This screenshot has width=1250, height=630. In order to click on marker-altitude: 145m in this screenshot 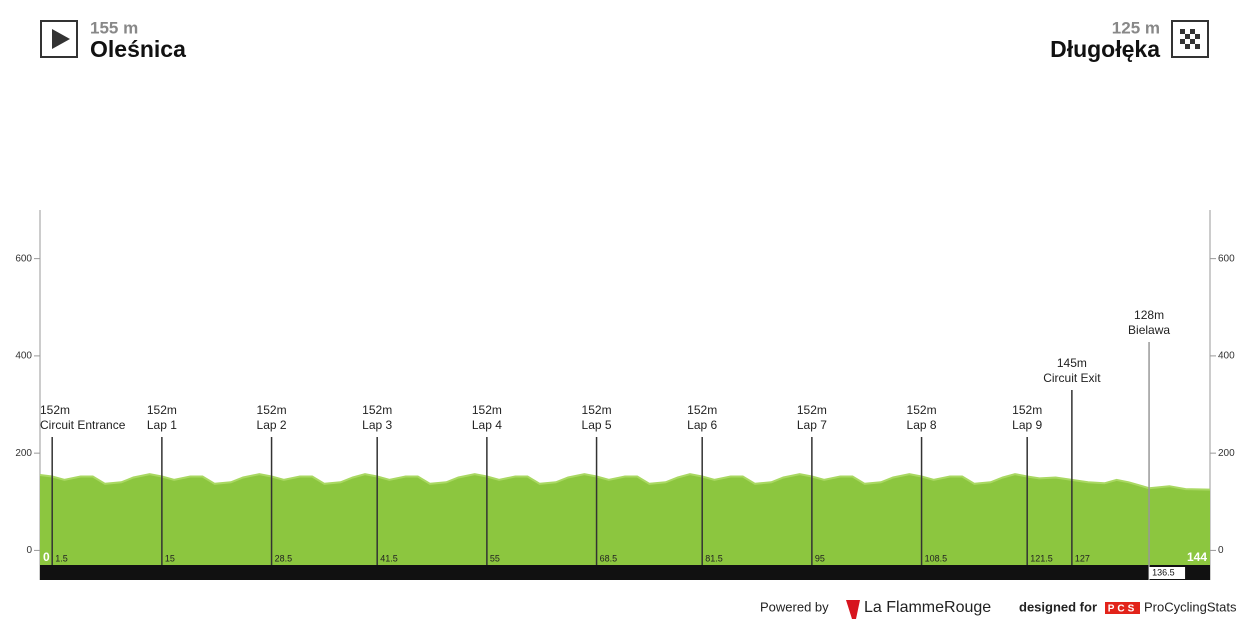, I will do `click(1072, 363)`.